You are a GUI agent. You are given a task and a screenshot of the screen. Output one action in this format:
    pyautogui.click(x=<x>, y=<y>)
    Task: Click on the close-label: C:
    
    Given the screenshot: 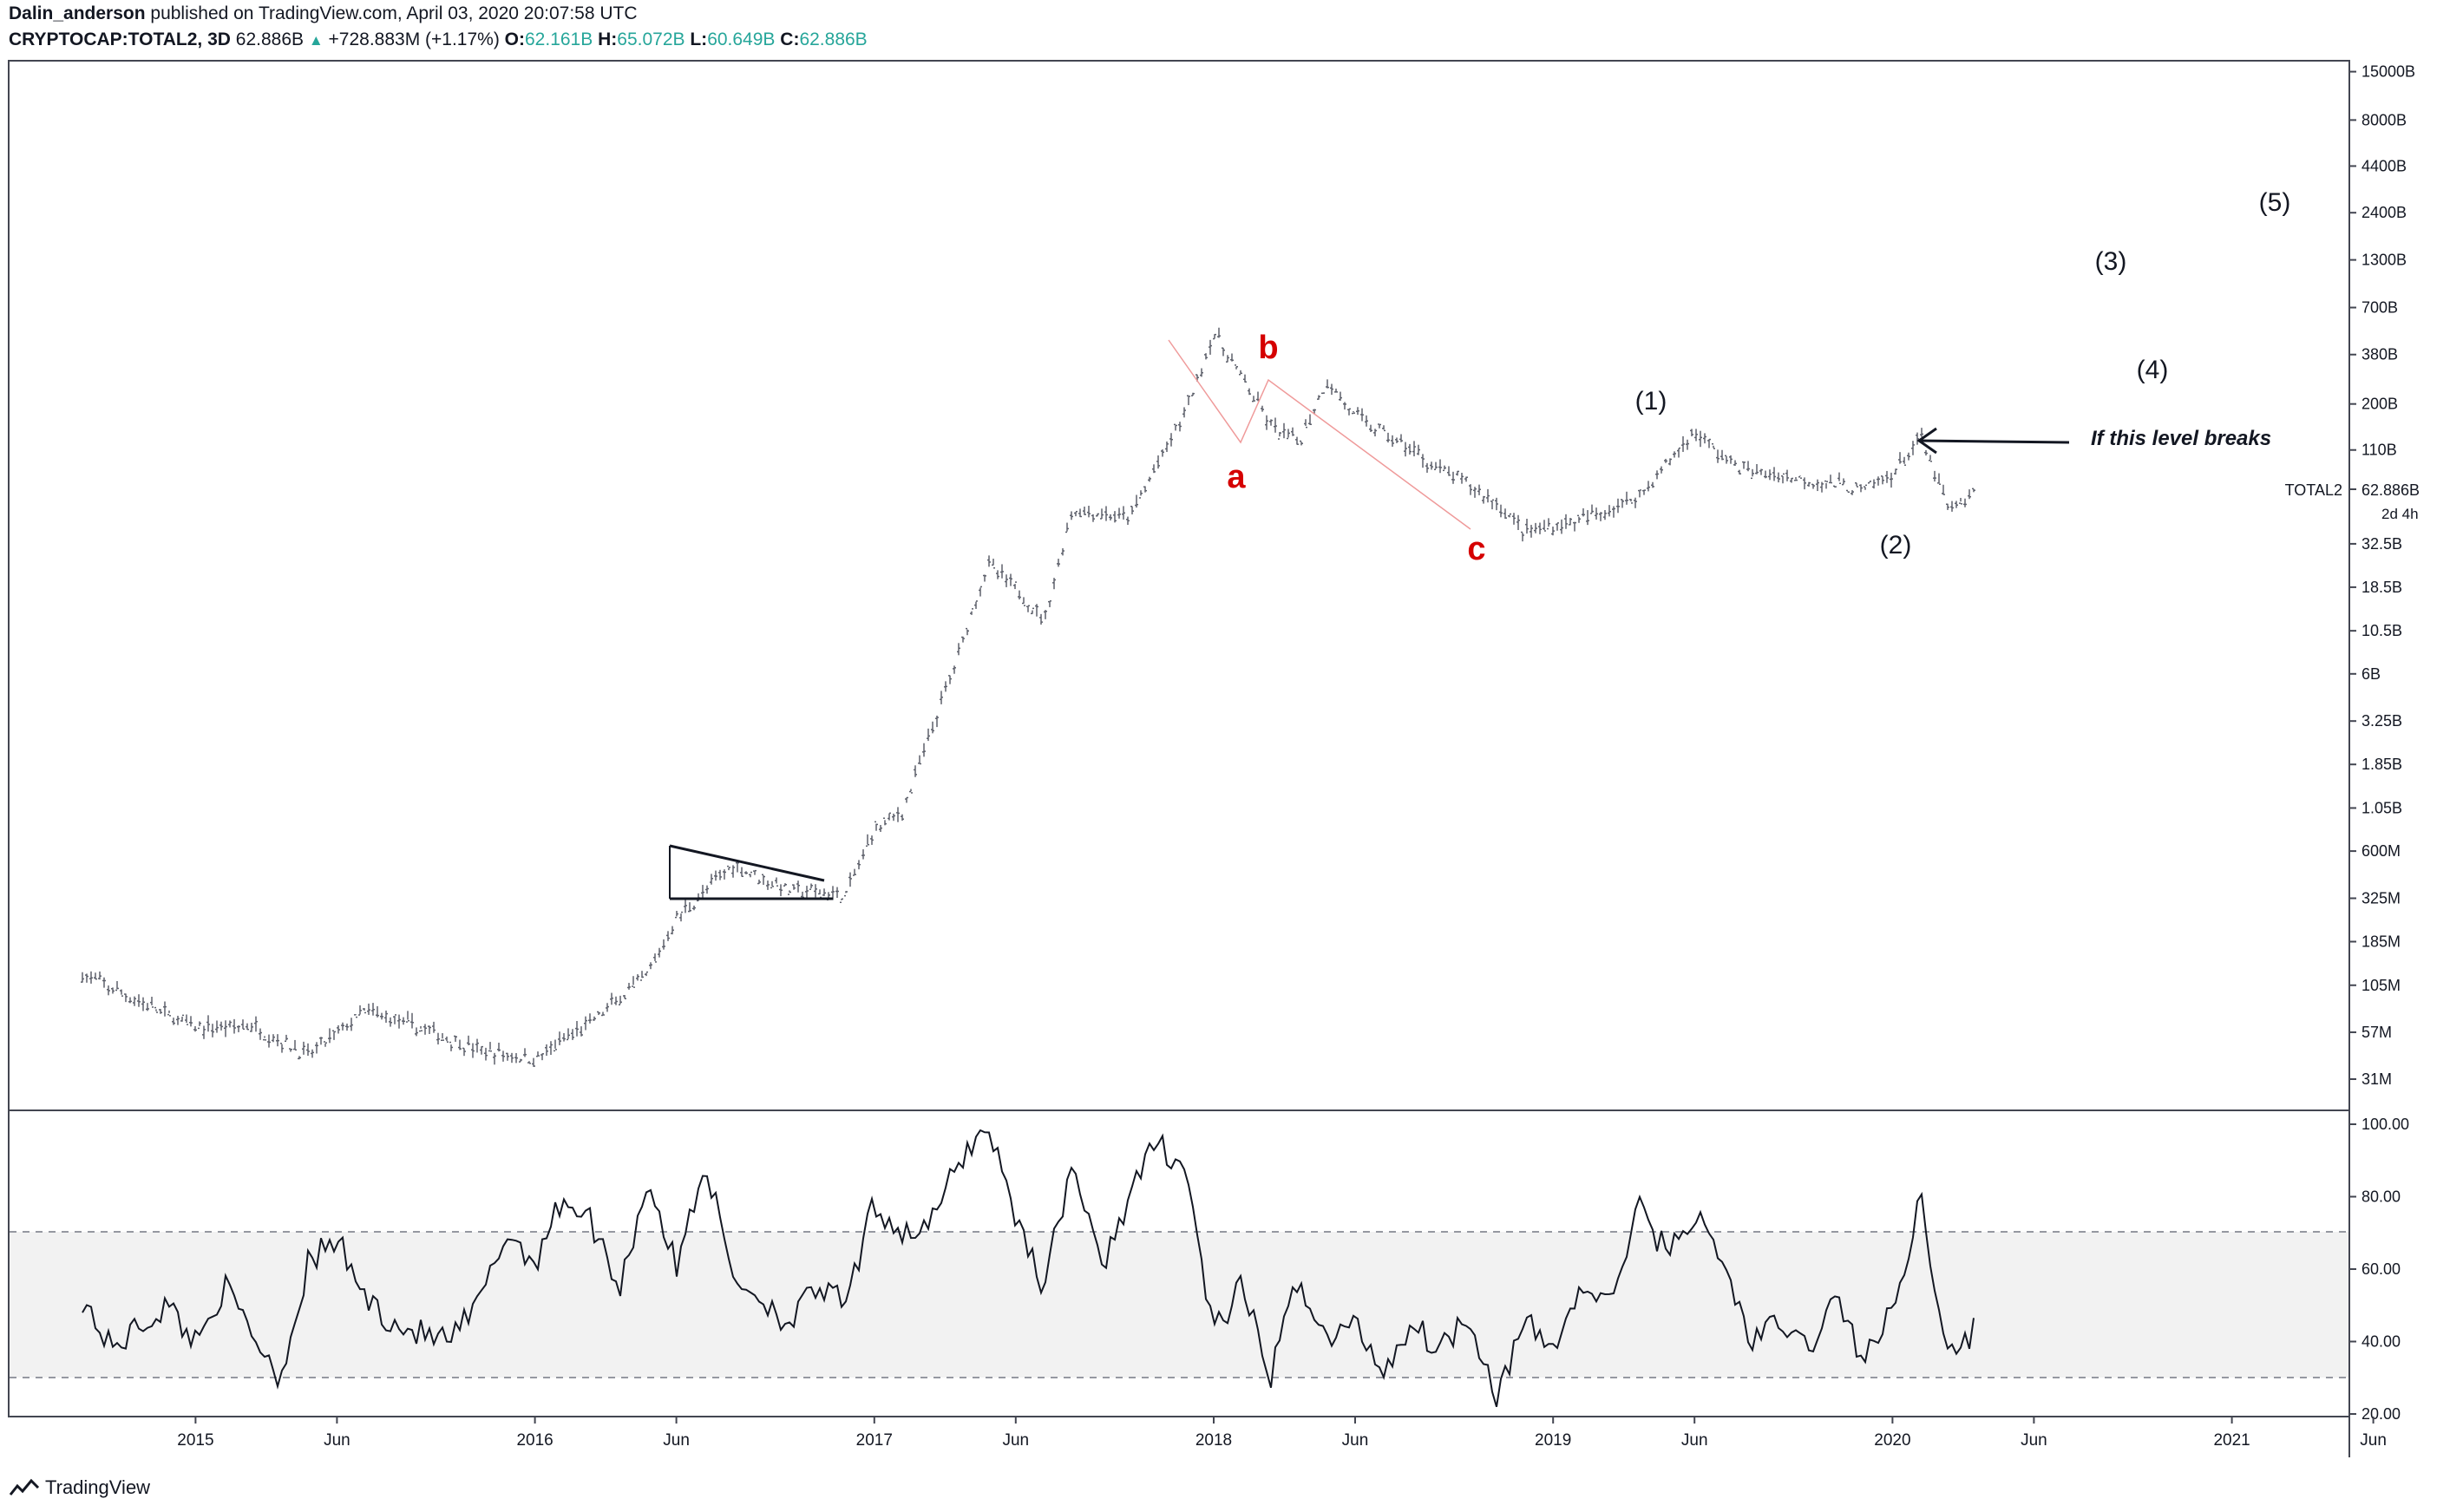 What is the action you would take?
    pyautogui.click(x=790, y=39)
    